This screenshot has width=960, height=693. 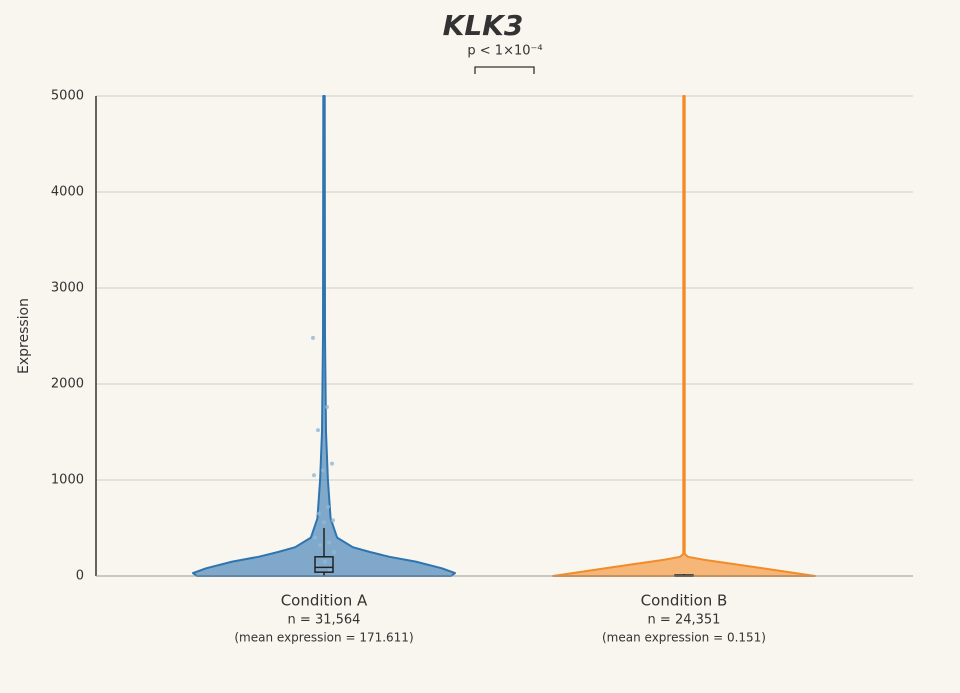 I want to click on significance-label: p < 1×10⁻⁴, so click(x=504, y=51).